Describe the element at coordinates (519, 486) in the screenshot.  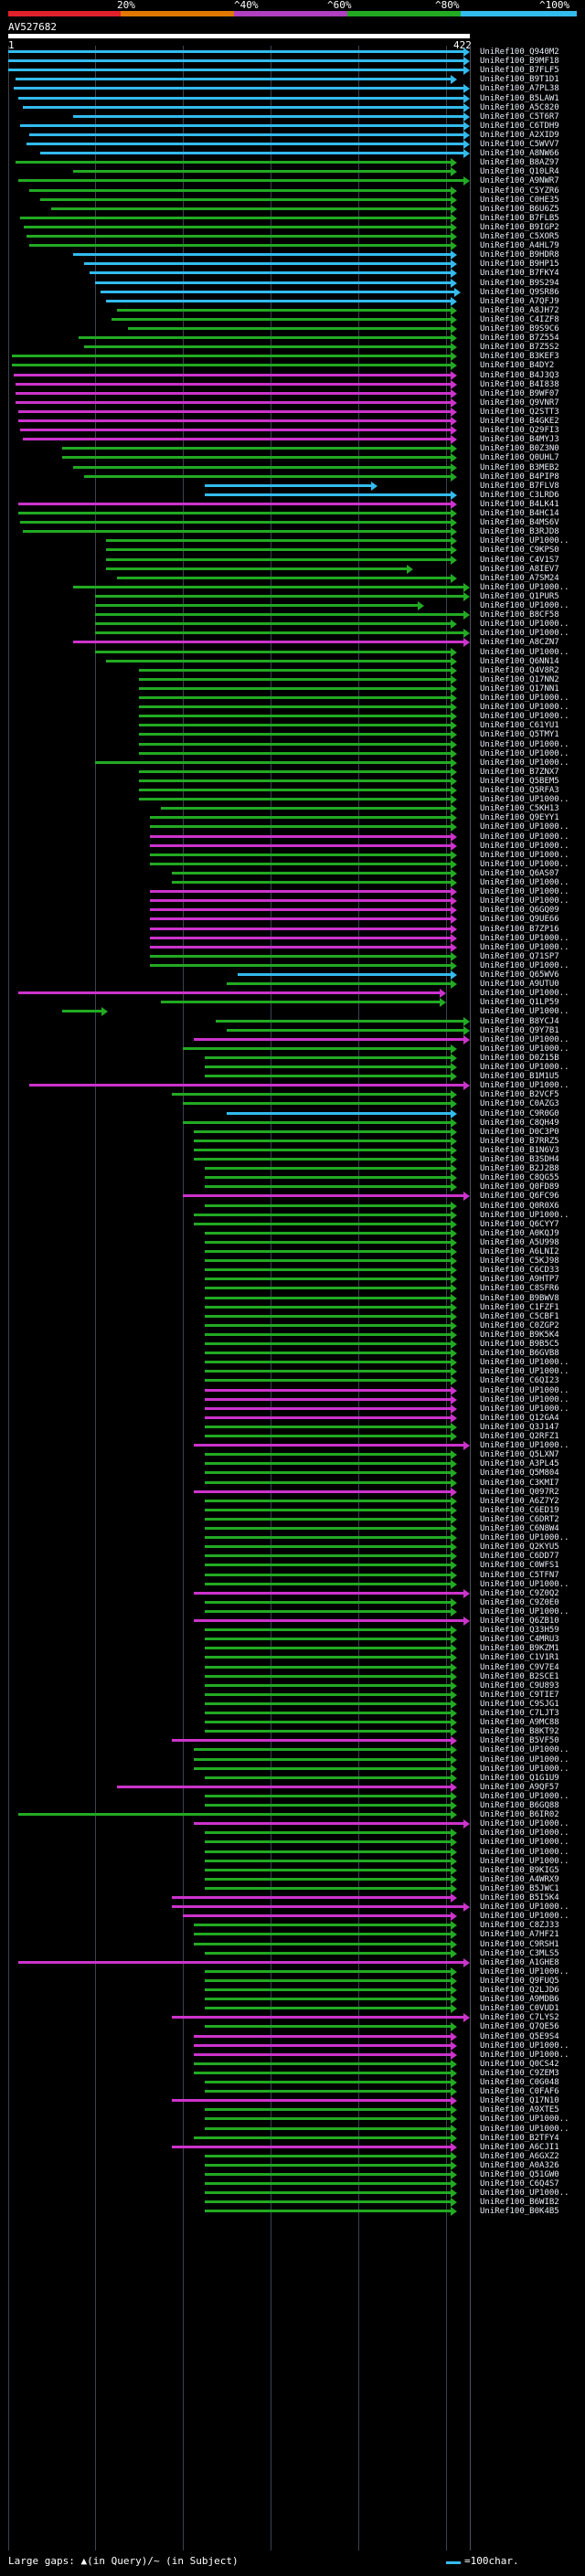
I see `hit-label-link: UniRef100_B7FLV8` at that location.